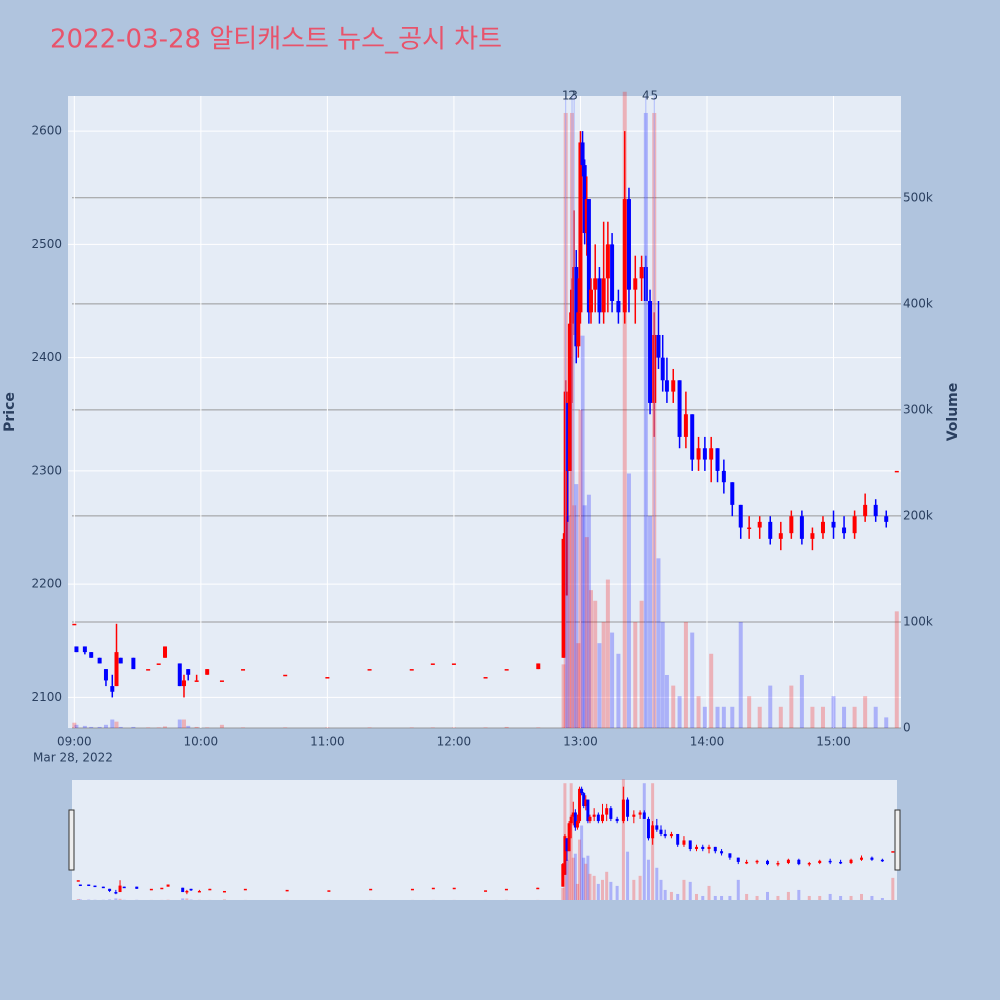  I want to click on y2-tick-label: 100k, so click(918, 621).